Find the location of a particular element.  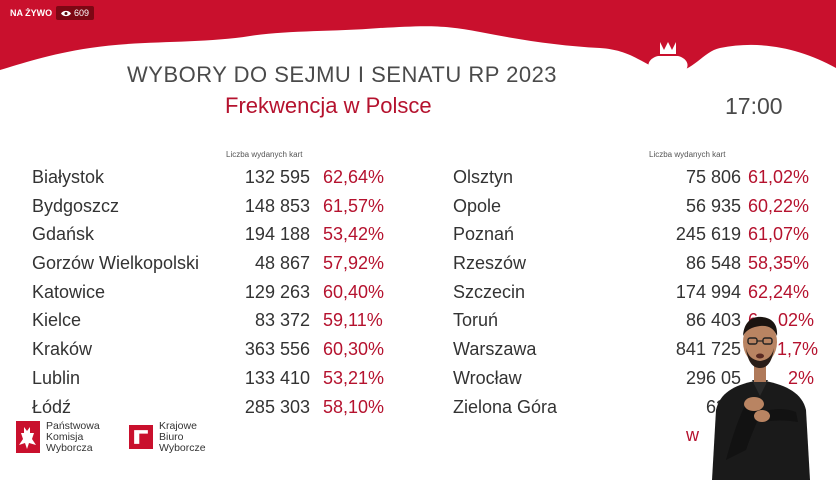

table-row: Katowice 129 263 60,40% is located at coordinates (217, 292).